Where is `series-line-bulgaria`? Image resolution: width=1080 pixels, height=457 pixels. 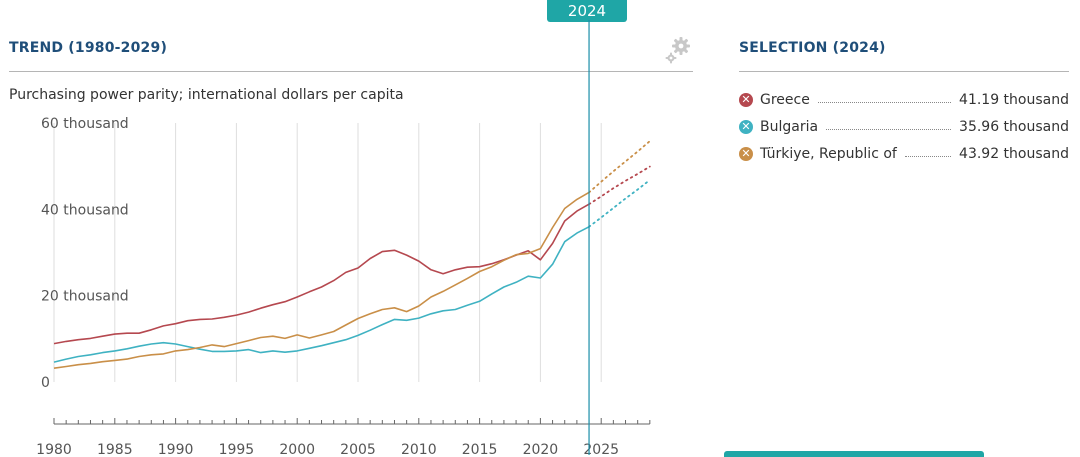 series-line-bulgaria is located at coordinates (321, 294).